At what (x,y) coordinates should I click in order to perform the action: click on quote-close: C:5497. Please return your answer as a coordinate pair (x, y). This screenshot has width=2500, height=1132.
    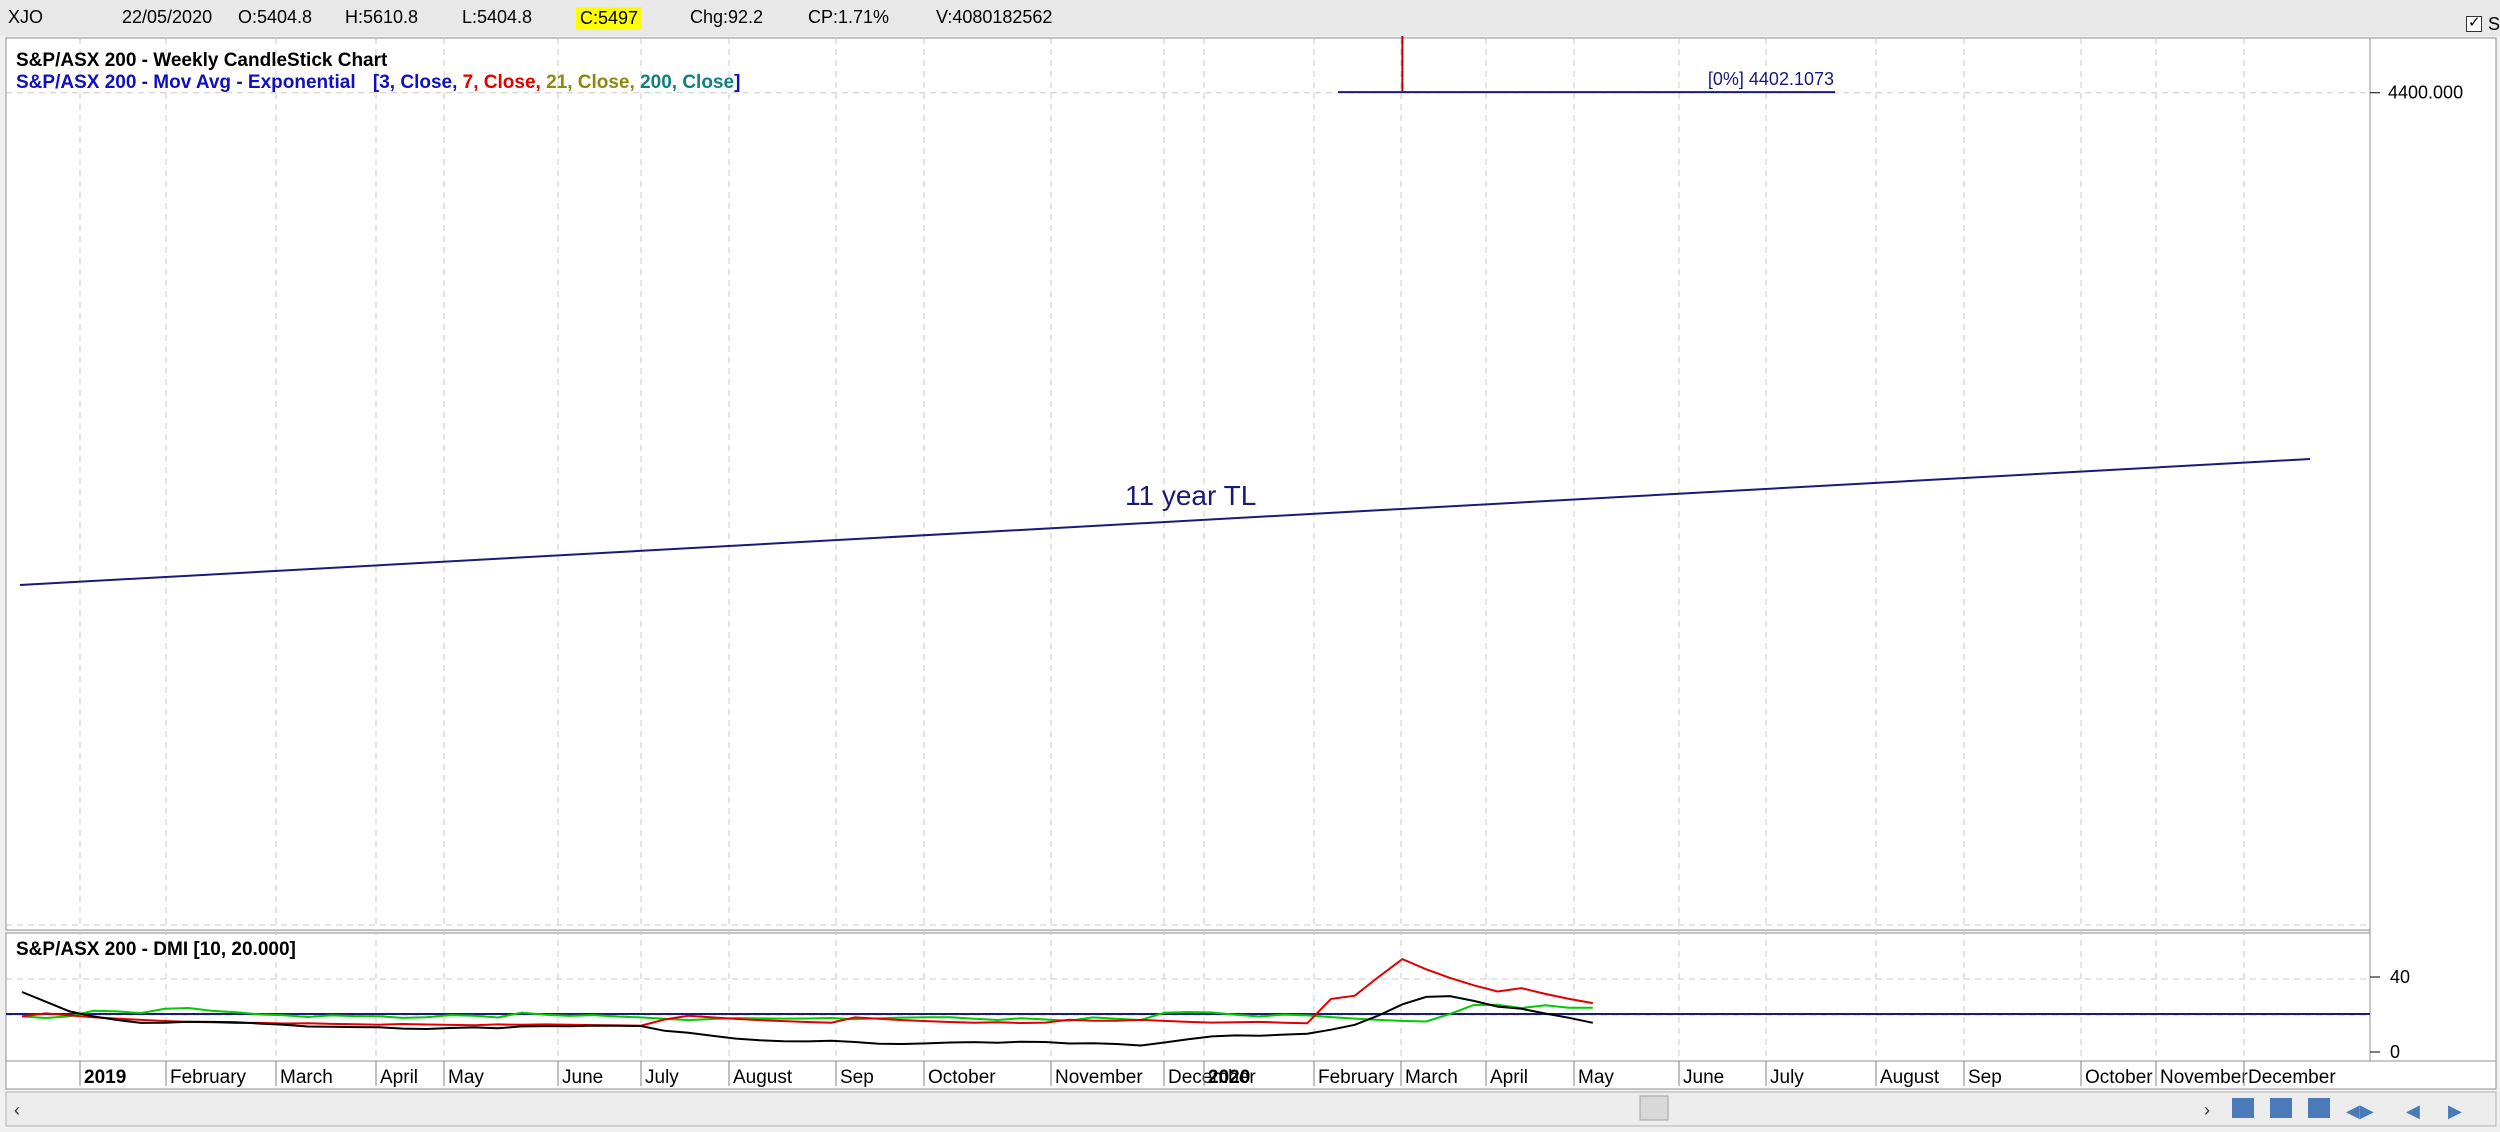
    Looking at the image, I should click on (609, 18).